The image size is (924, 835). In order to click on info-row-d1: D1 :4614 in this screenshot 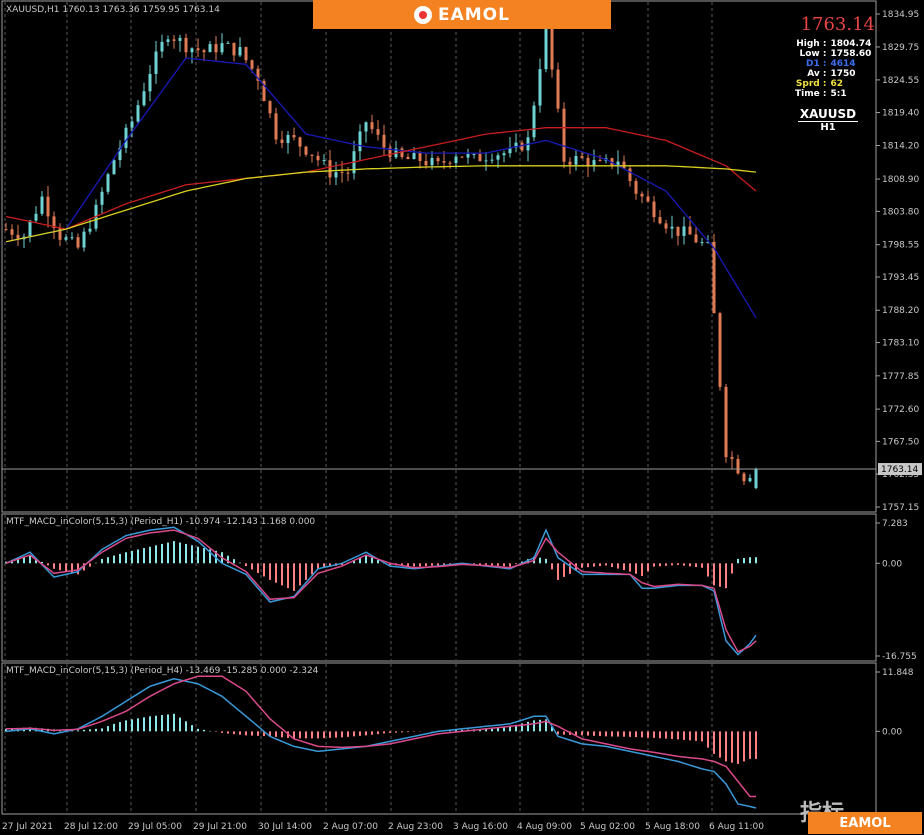, I will do `click(833, 64)`.